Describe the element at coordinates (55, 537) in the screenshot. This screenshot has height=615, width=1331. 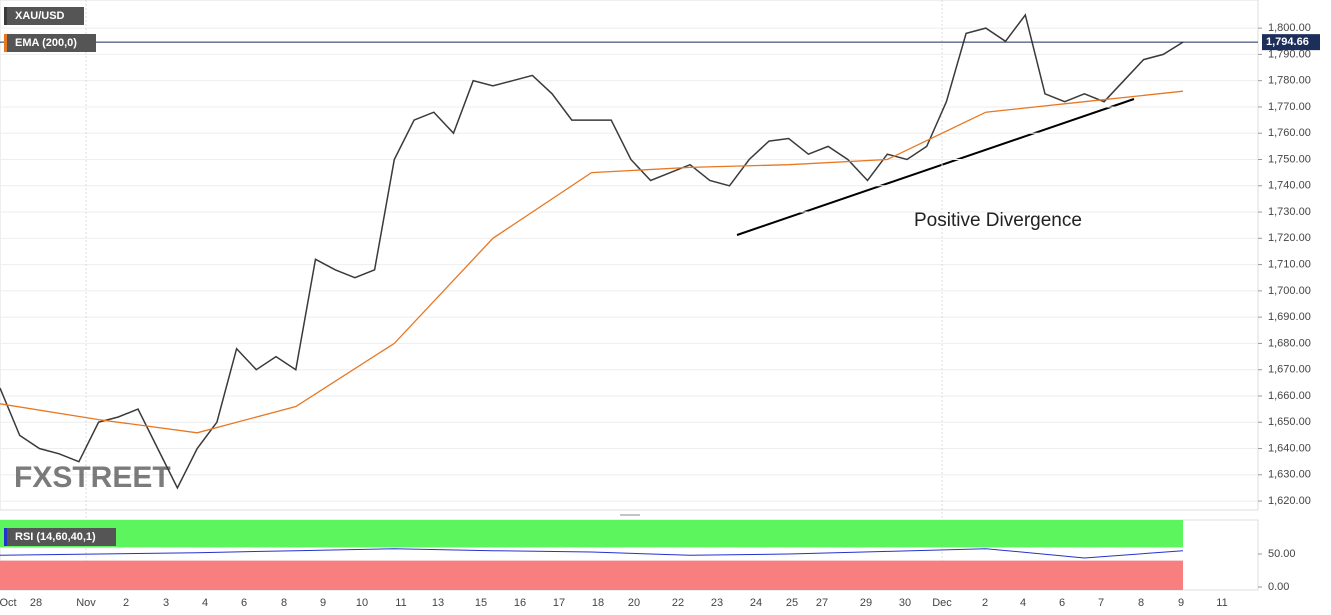
I see `legend-label: RSI (14,60,40,1)` at that location.